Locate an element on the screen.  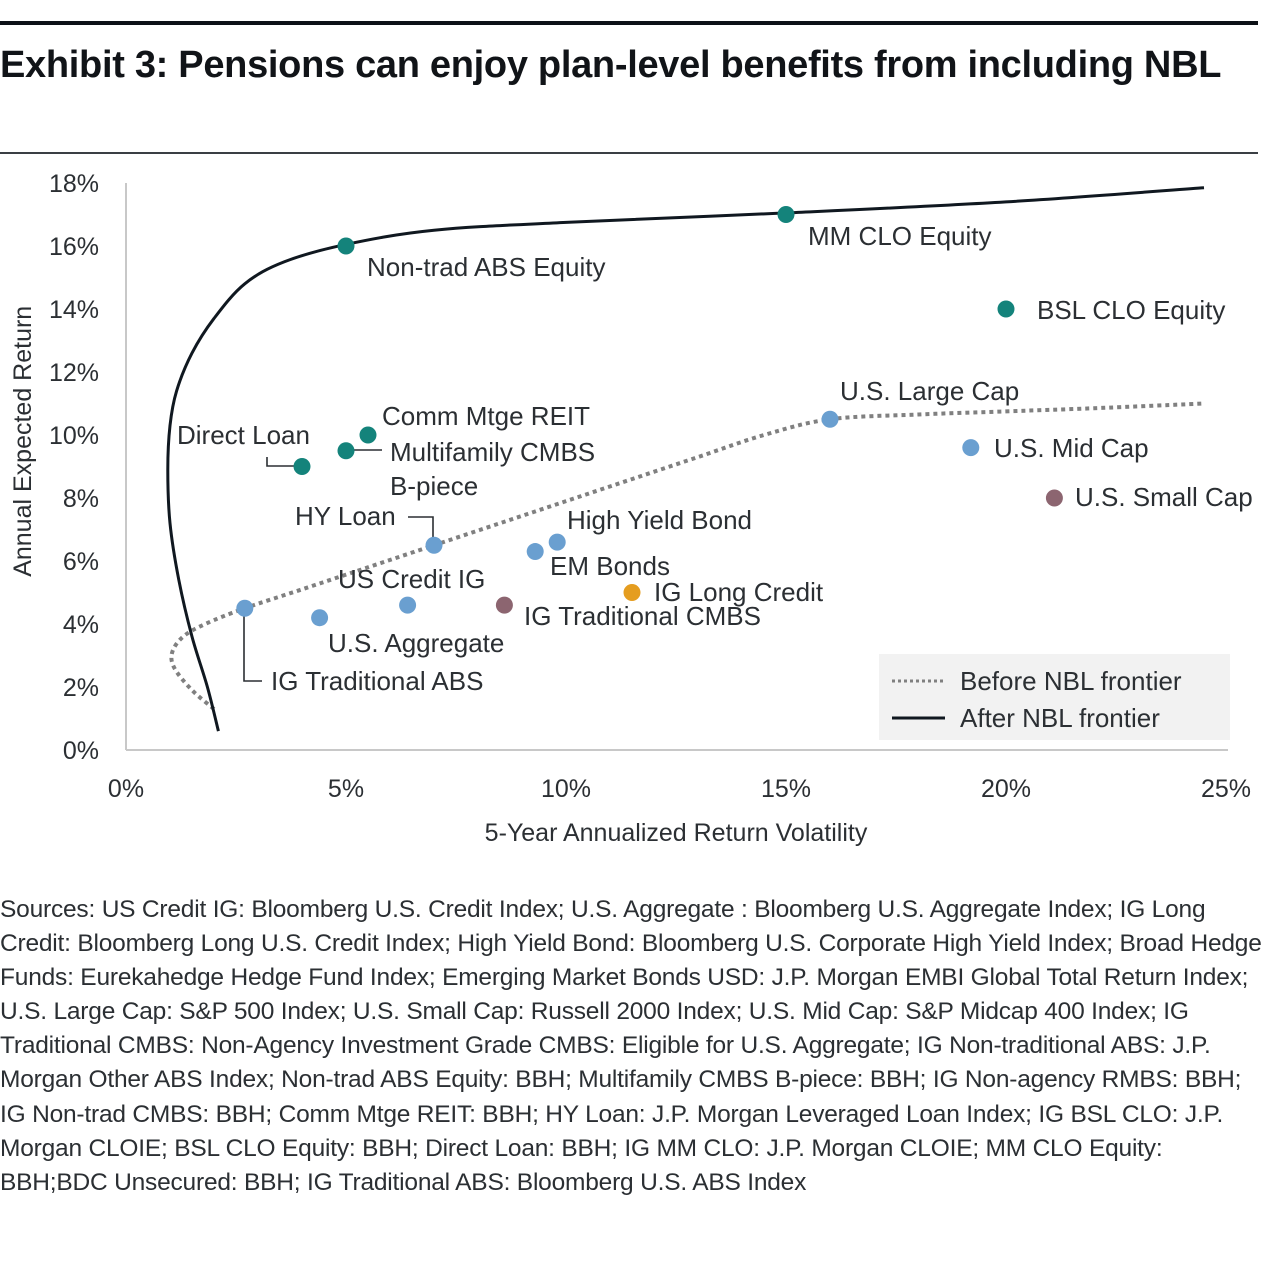
point-comm-mtge-reit is located at coordinates (368, 435).